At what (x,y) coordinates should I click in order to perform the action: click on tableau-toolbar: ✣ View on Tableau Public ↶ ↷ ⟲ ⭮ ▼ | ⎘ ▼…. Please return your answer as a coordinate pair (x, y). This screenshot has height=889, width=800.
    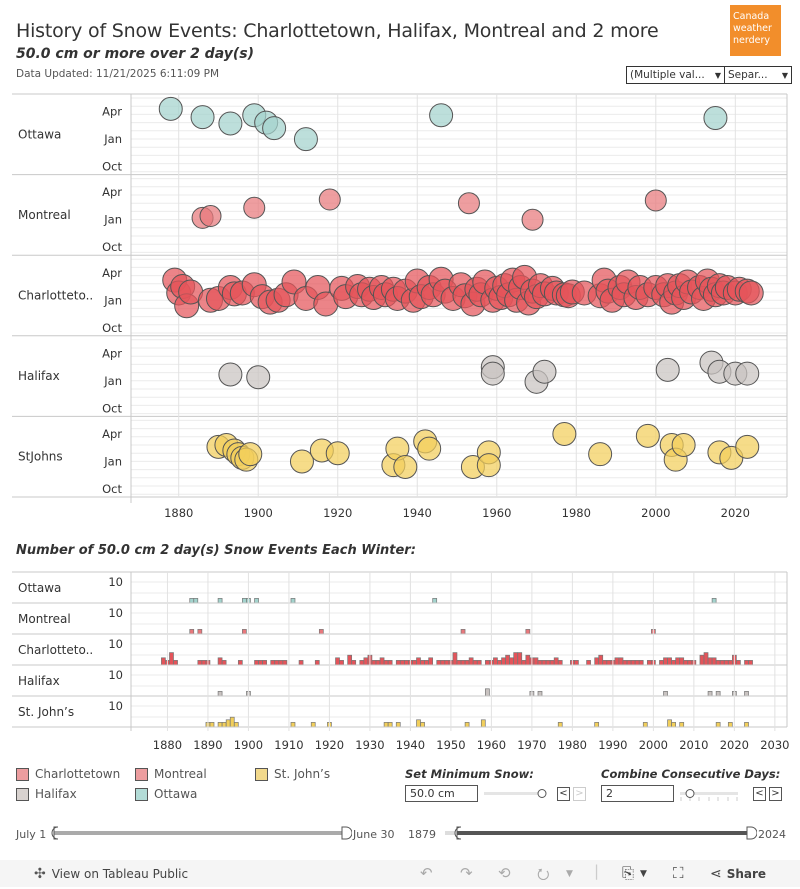
    Looking at the image, I should click on (400, 873).